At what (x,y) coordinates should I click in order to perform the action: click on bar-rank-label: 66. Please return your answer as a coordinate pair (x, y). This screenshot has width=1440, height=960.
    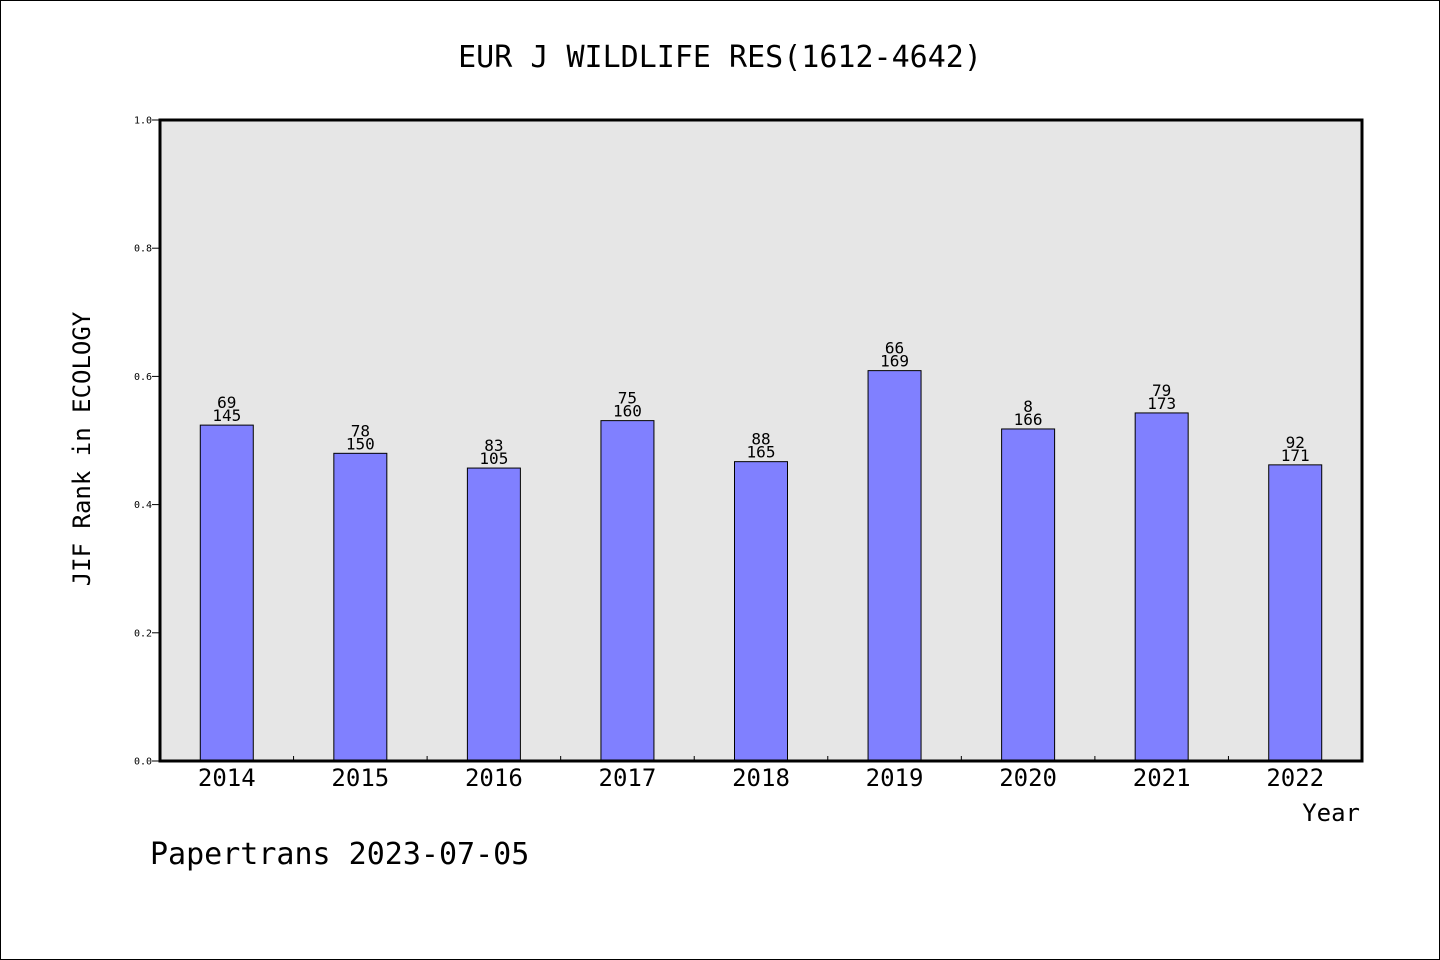
    Looking at the image, I should click on (894, 348).